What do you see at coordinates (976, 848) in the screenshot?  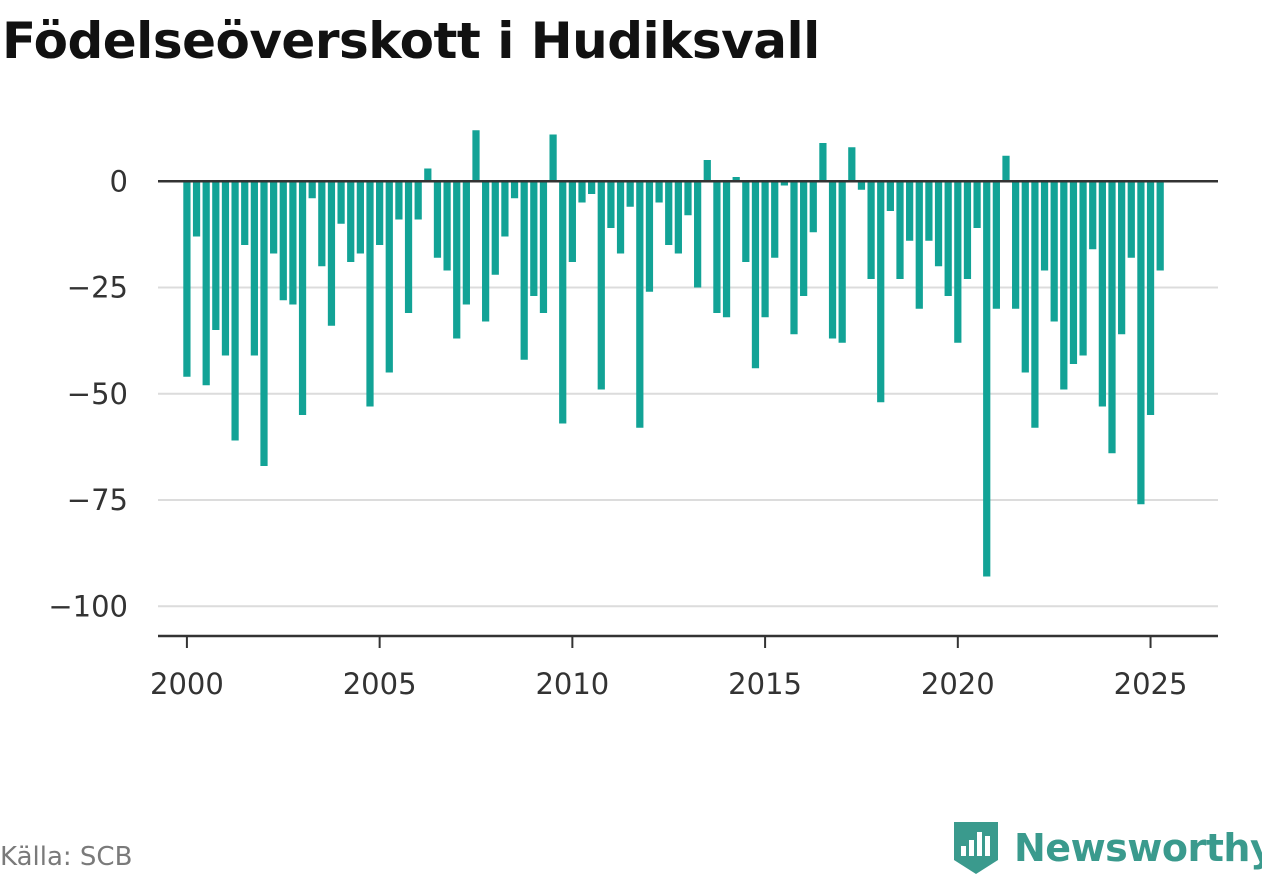 I see `newsworthy-logo-icon` at bounding box center [976, 848].